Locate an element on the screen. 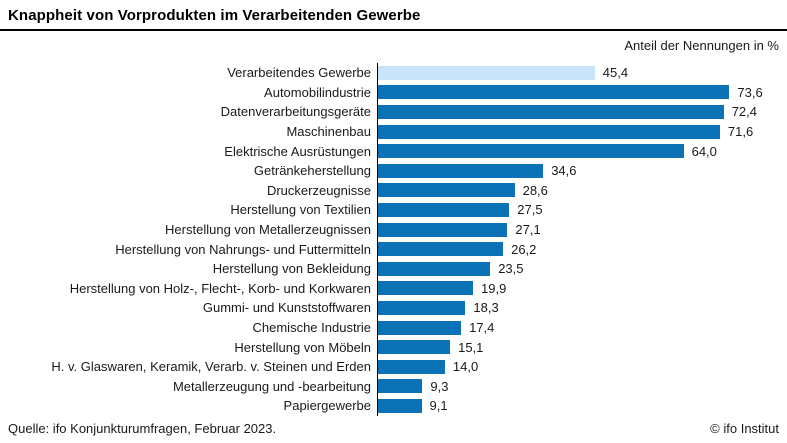 The width and height of the screenshot is (787, 443). chart-row: Druckerzeugnisse 28,6 is located at coordinates (393, 190).